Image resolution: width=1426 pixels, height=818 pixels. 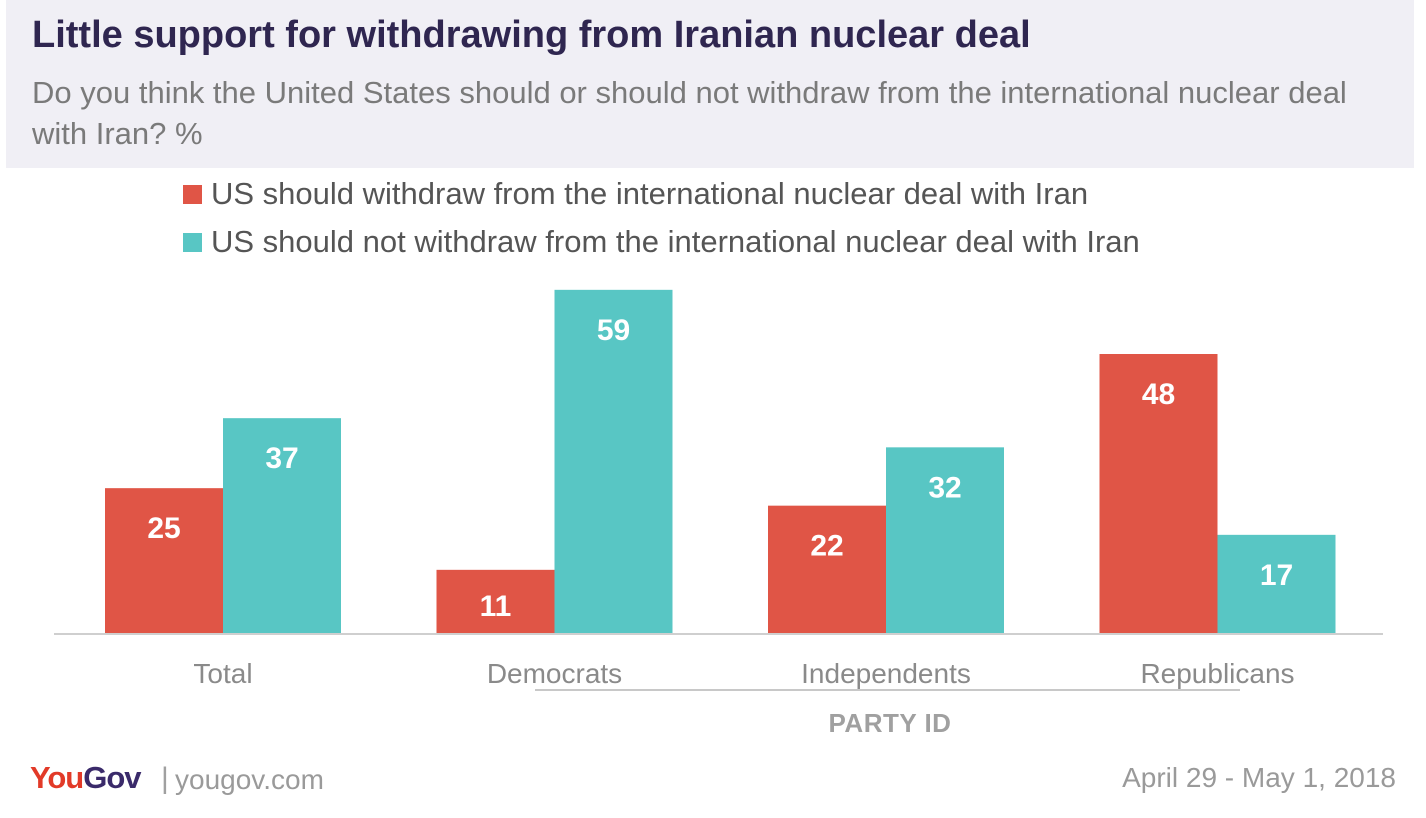 I want to click on yougov-logo-gov: Gov, so click(x=112, y=777).